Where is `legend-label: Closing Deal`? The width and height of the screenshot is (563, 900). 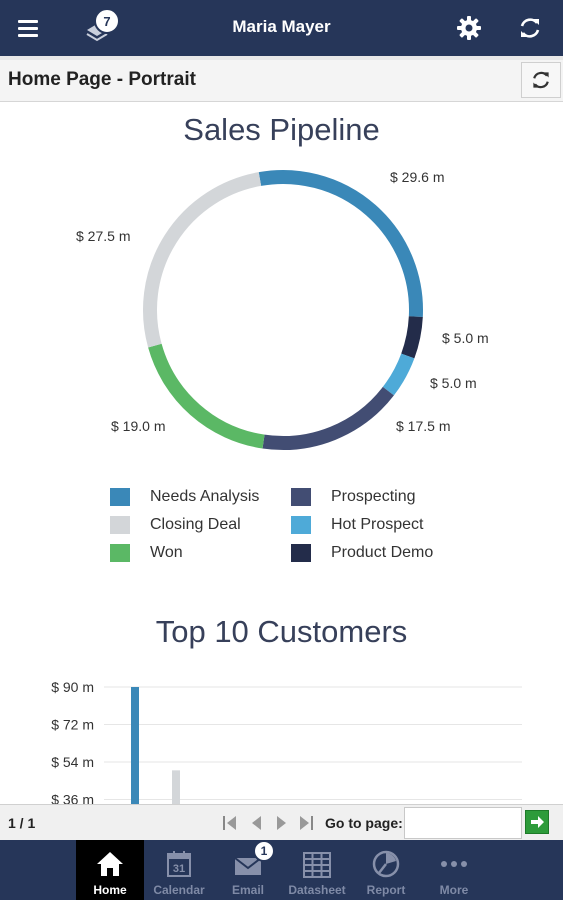 legend-label: Closing Deal is located at coordinates (195, 524).